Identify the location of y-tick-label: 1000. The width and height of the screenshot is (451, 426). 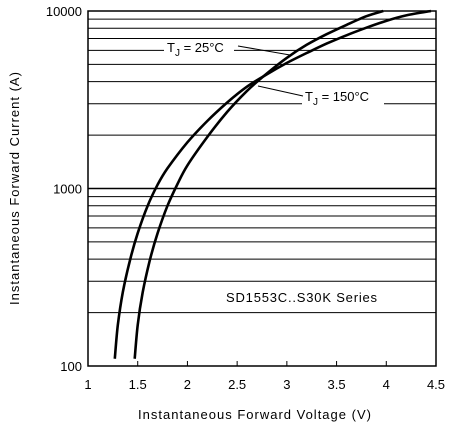
(67, 189).